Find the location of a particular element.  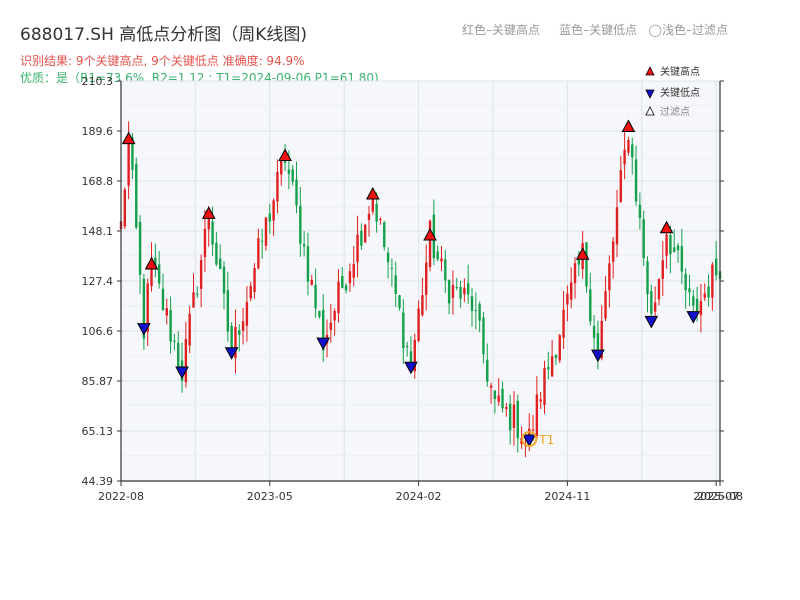

legend-filter-label: 过滤点 is located at coordinates (675, 111).